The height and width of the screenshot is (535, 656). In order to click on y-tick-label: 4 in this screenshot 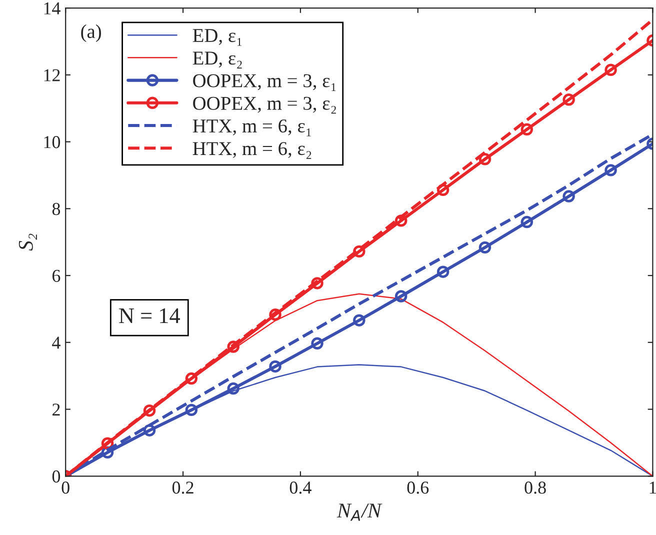, I will do `click(56, 342)`.